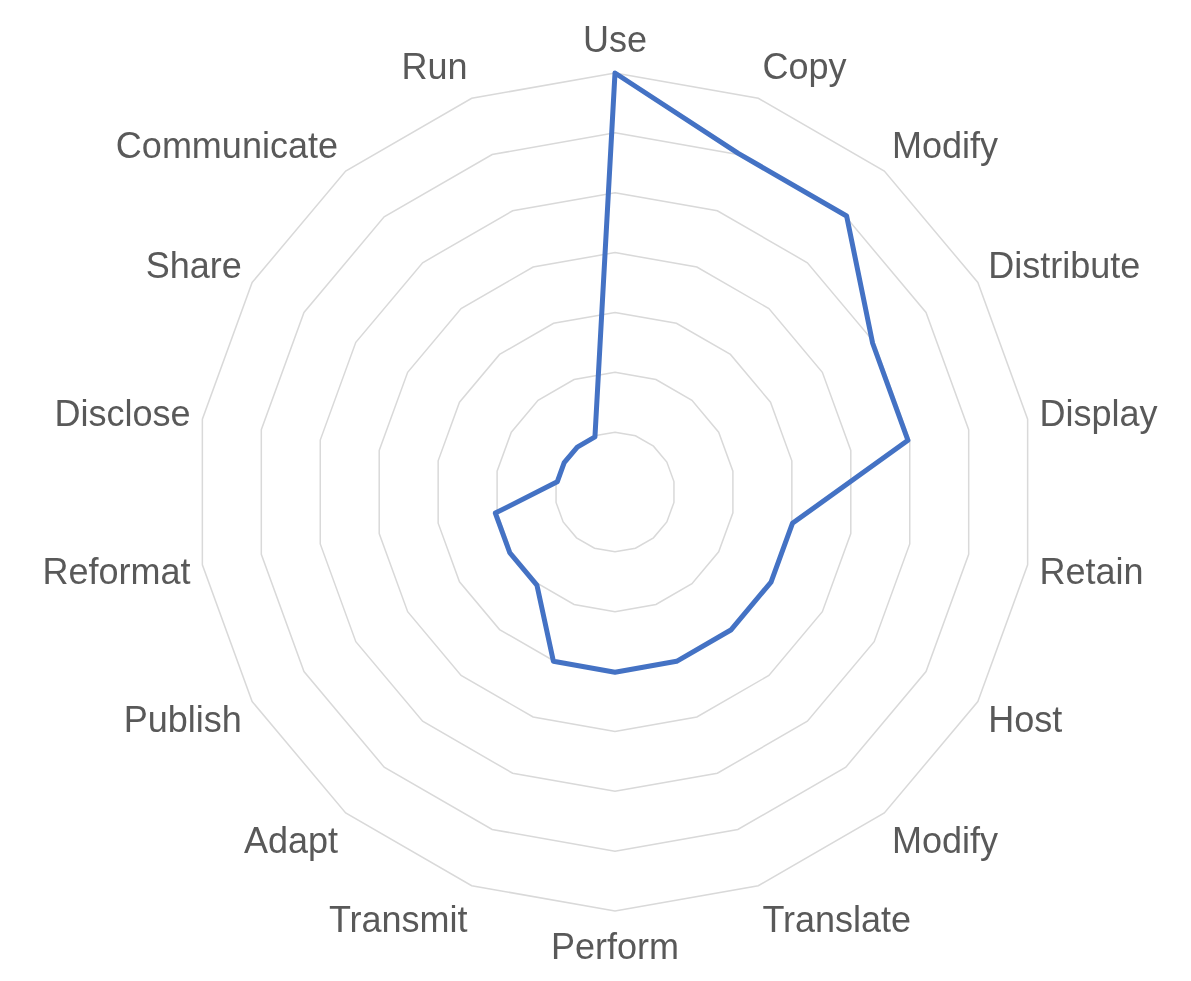 This screenshot has width=1191, height=981. What do you see at coordinates (290, 840) in the screenshot?
I see `spoke-label: Adapt` at bounding box center [290, 840].